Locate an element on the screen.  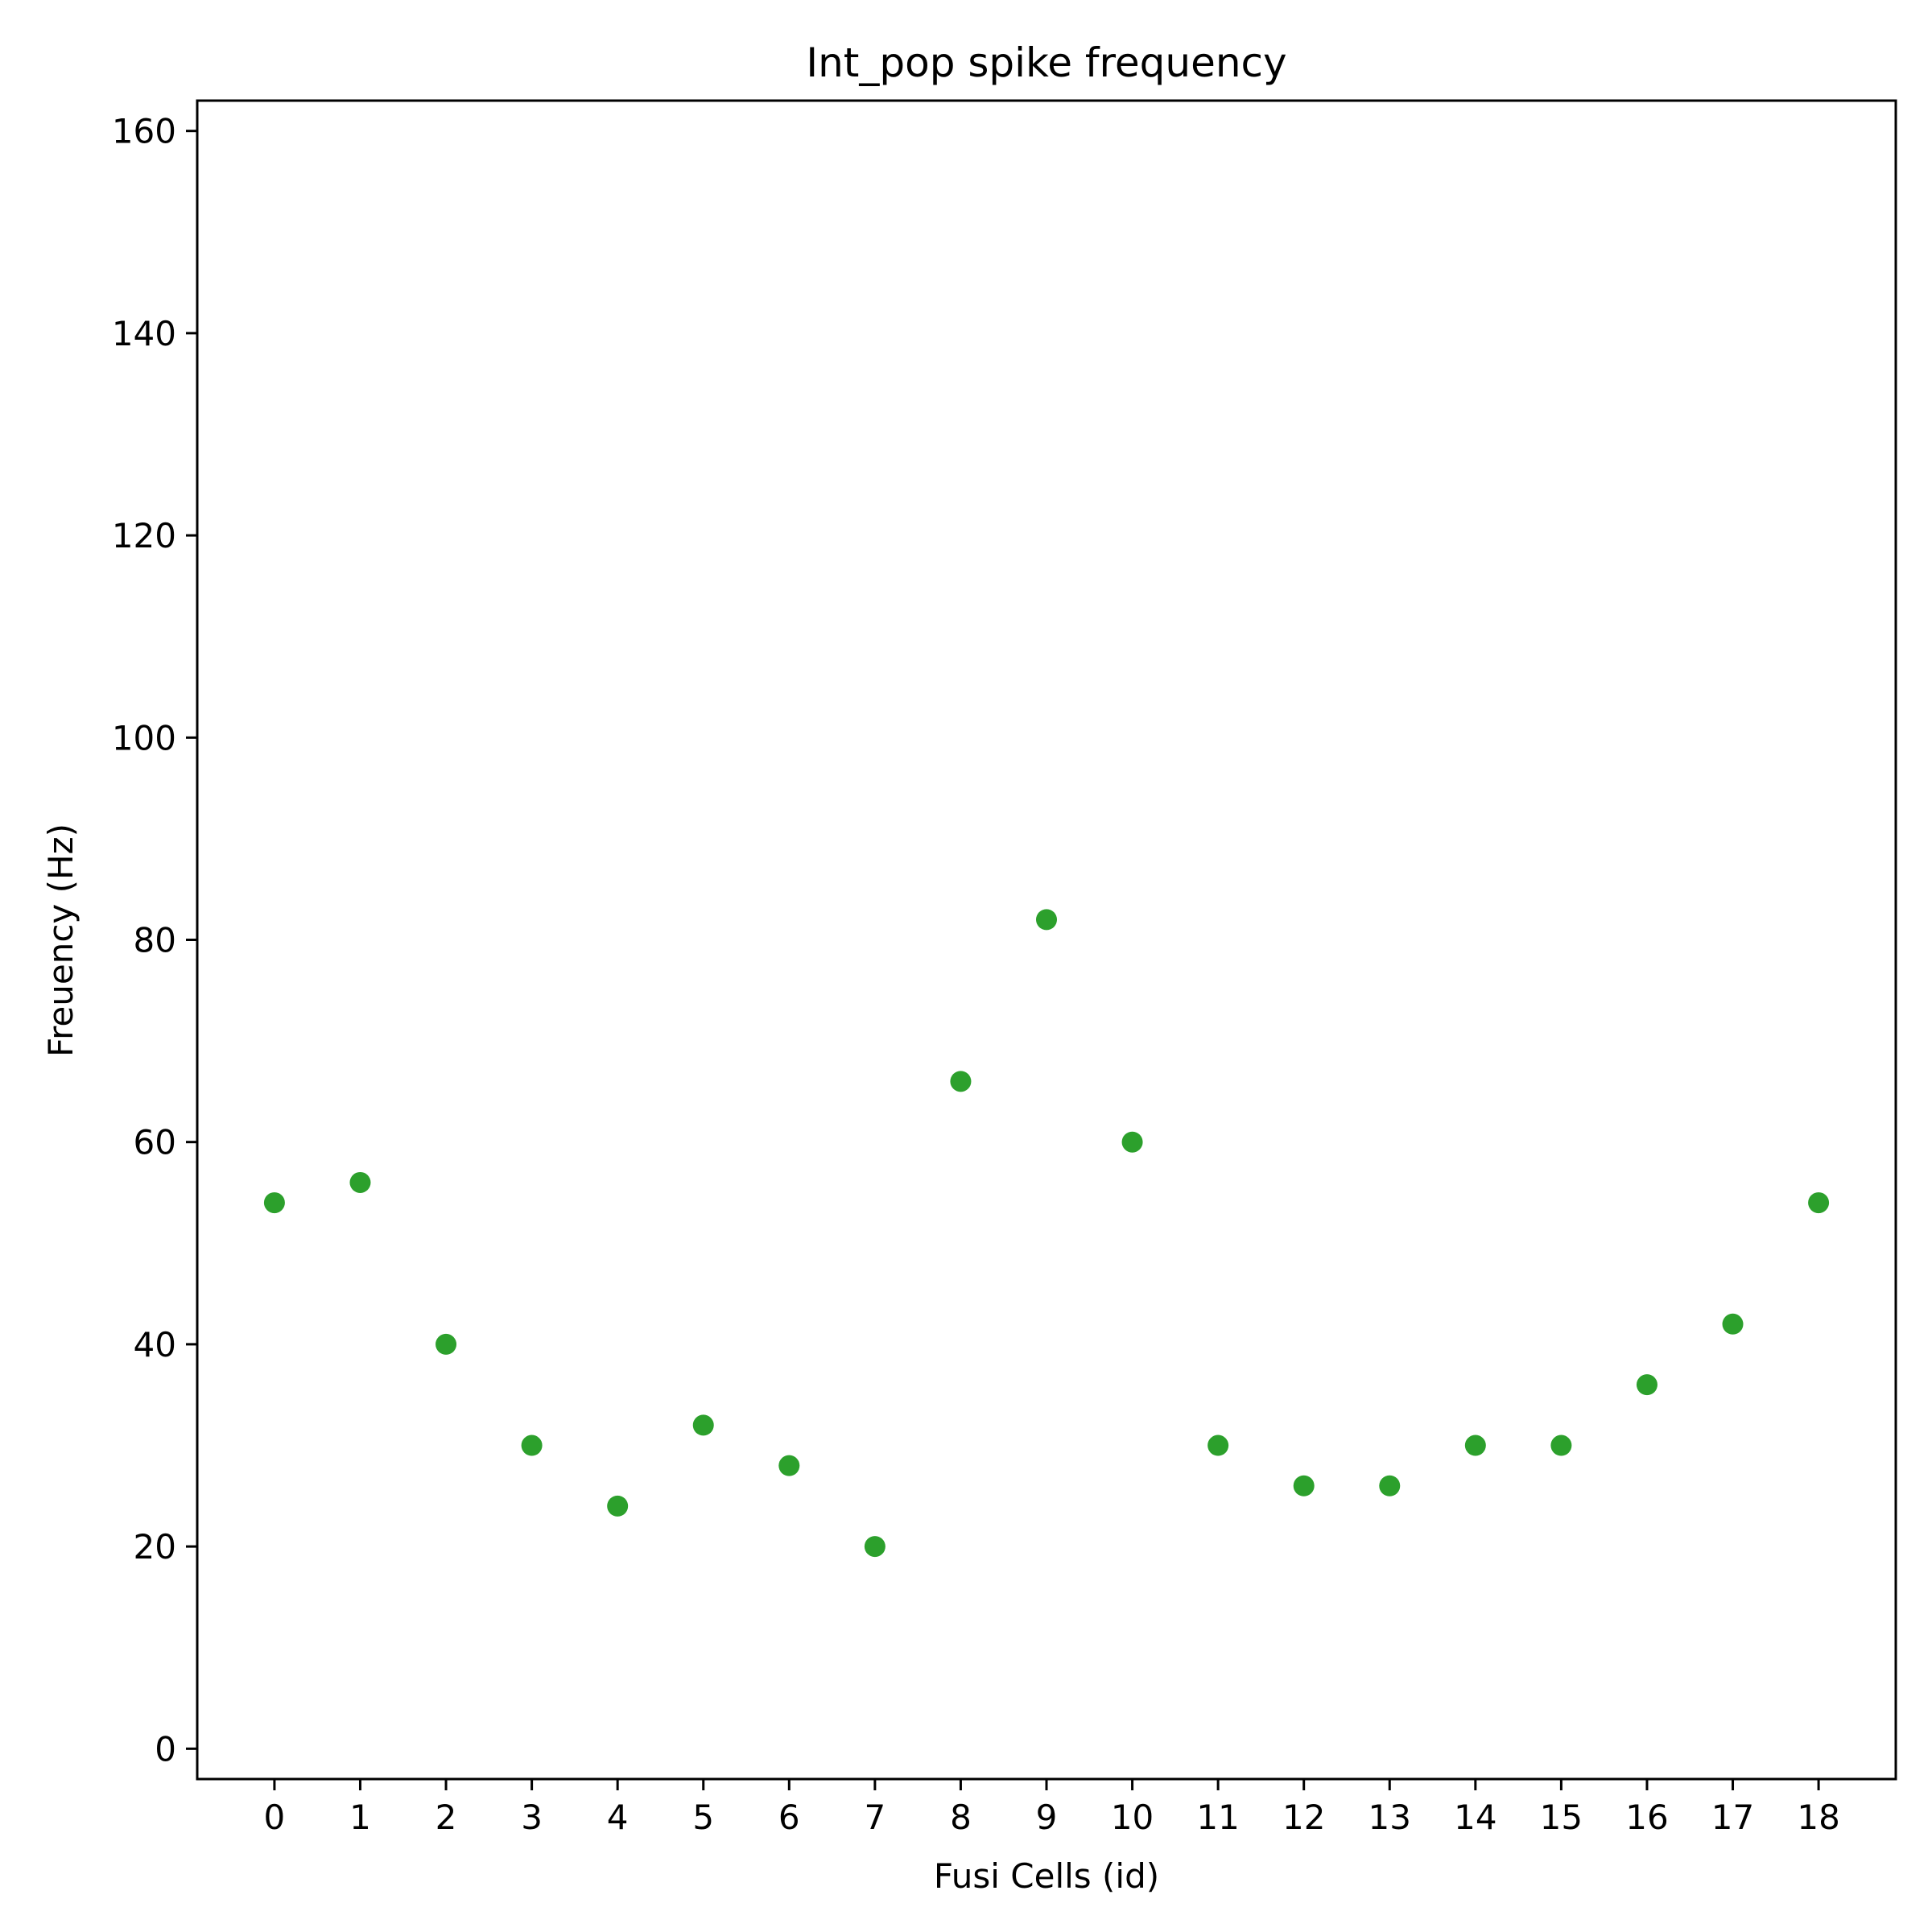
x-tick-label: 0 is located at coordinates (275, 1817).